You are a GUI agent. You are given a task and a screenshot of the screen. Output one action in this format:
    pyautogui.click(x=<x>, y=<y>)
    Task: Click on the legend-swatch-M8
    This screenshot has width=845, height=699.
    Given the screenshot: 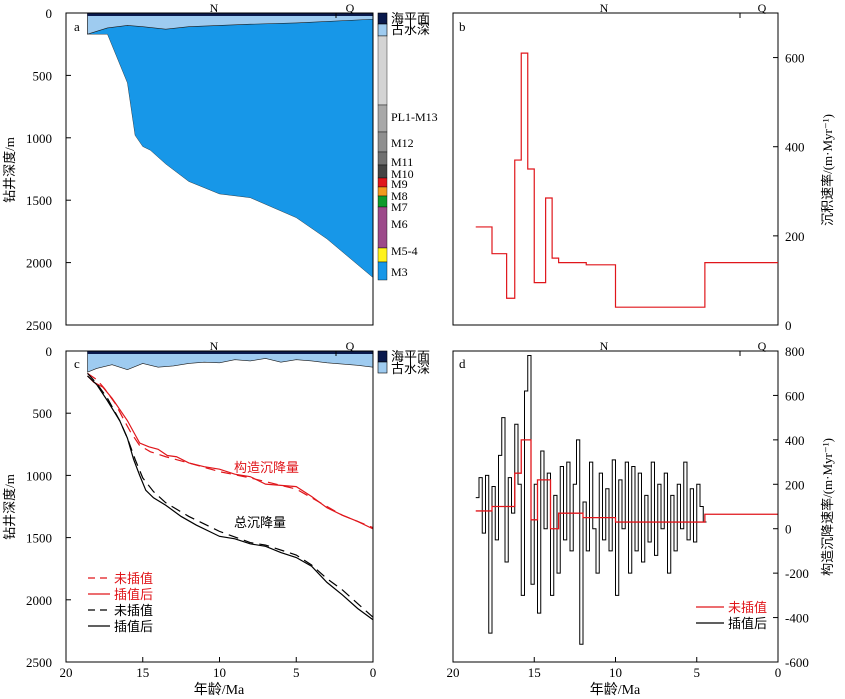 What is the action you would take?
    pyautogui.click(x=382, y=182)
    